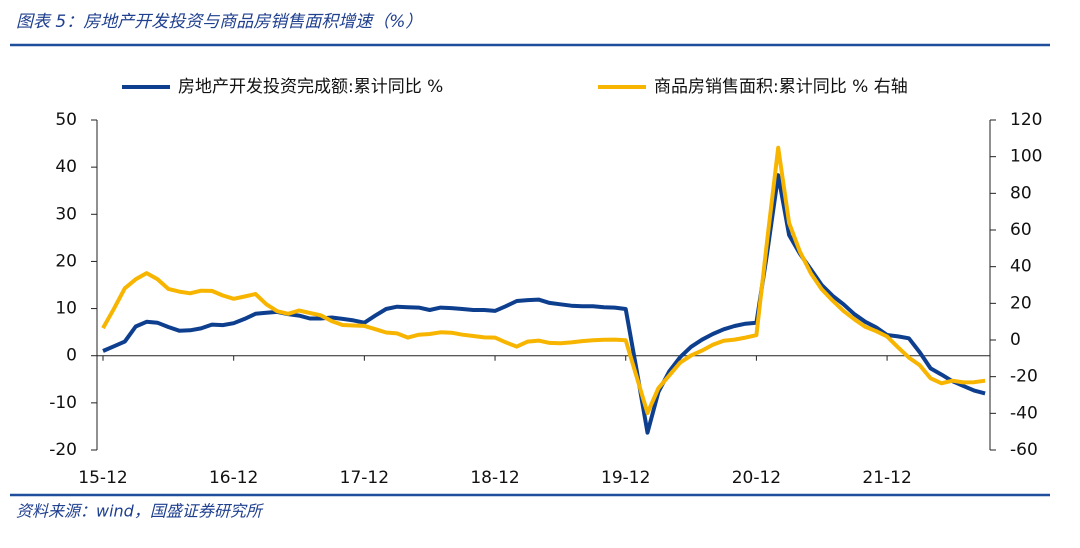 The width and height of the screenshot is (1080, 548). Describe the element at coordinates (364, 478) in the screenshot. I see `x-tick-label: 17-12` at that location.